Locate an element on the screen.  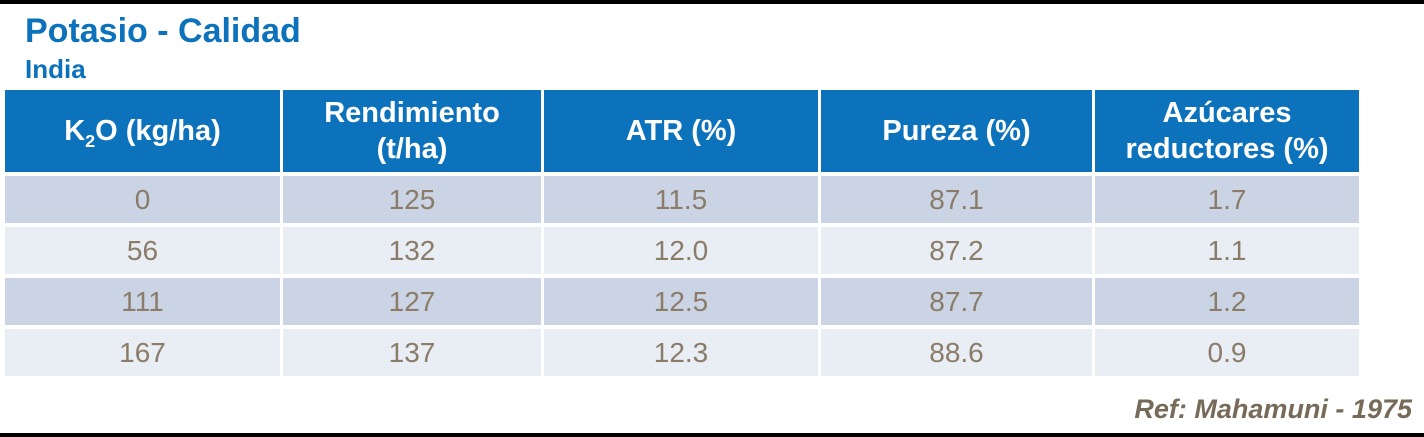
data-cell: 0 is located at coordinates (142, 199).